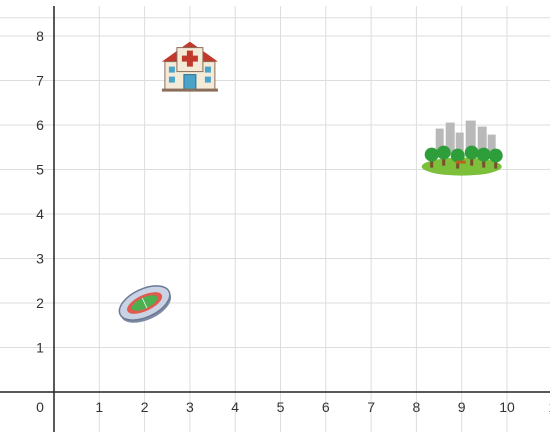  Describe the element at coordinates (371, 407) in the screenshot. I see `x-tick-label: 7` at that location.